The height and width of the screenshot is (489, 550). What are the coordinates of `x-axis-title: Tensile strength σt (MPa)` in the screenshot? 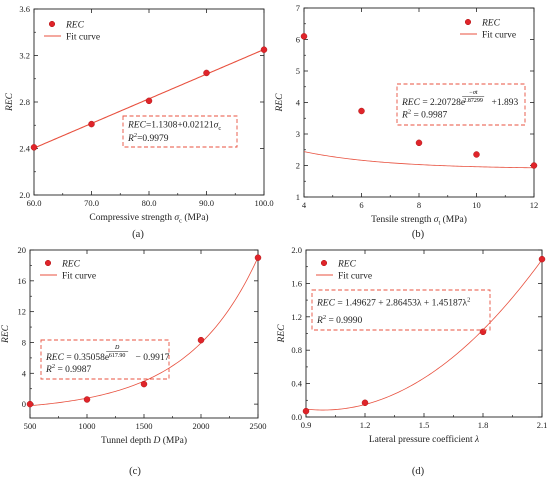 It's located at (419, 220).